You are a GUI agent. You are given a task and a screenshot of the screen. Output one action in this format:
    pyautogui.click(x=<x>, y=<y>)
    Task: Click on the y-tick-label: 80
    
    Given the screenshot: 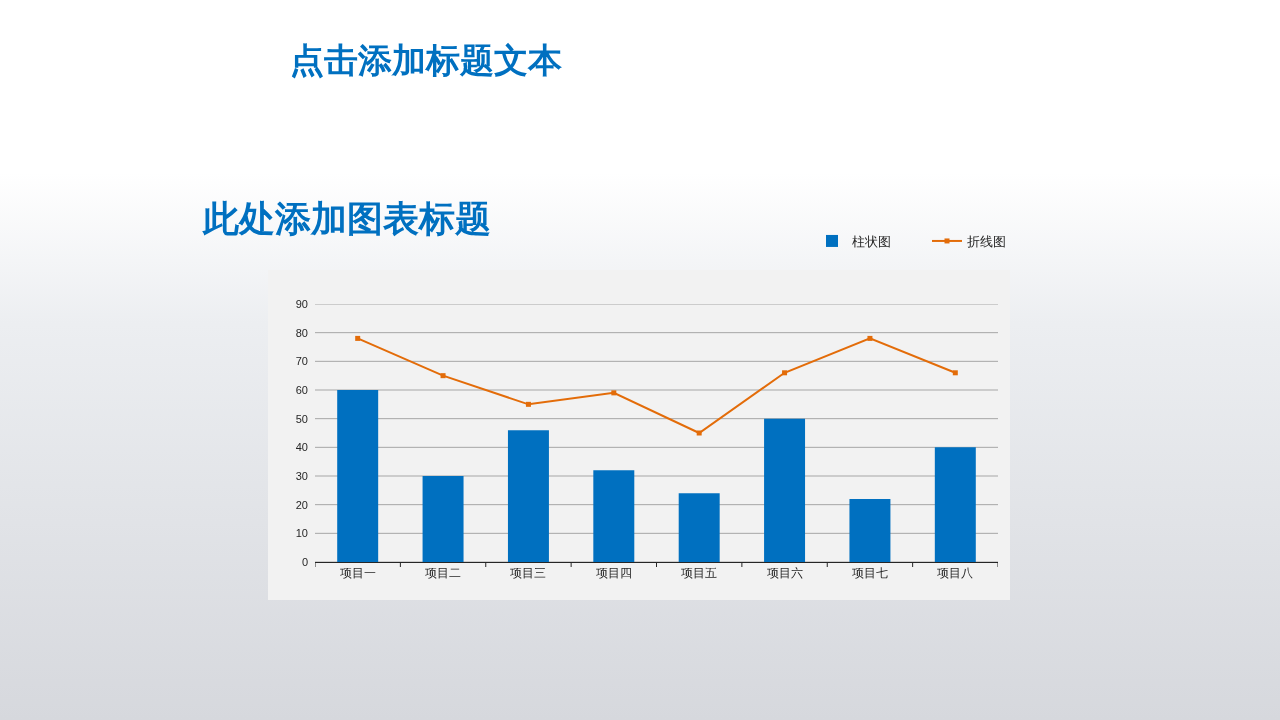 What is the action you would take?
    pyautogui.click(x=301, y=332)
    